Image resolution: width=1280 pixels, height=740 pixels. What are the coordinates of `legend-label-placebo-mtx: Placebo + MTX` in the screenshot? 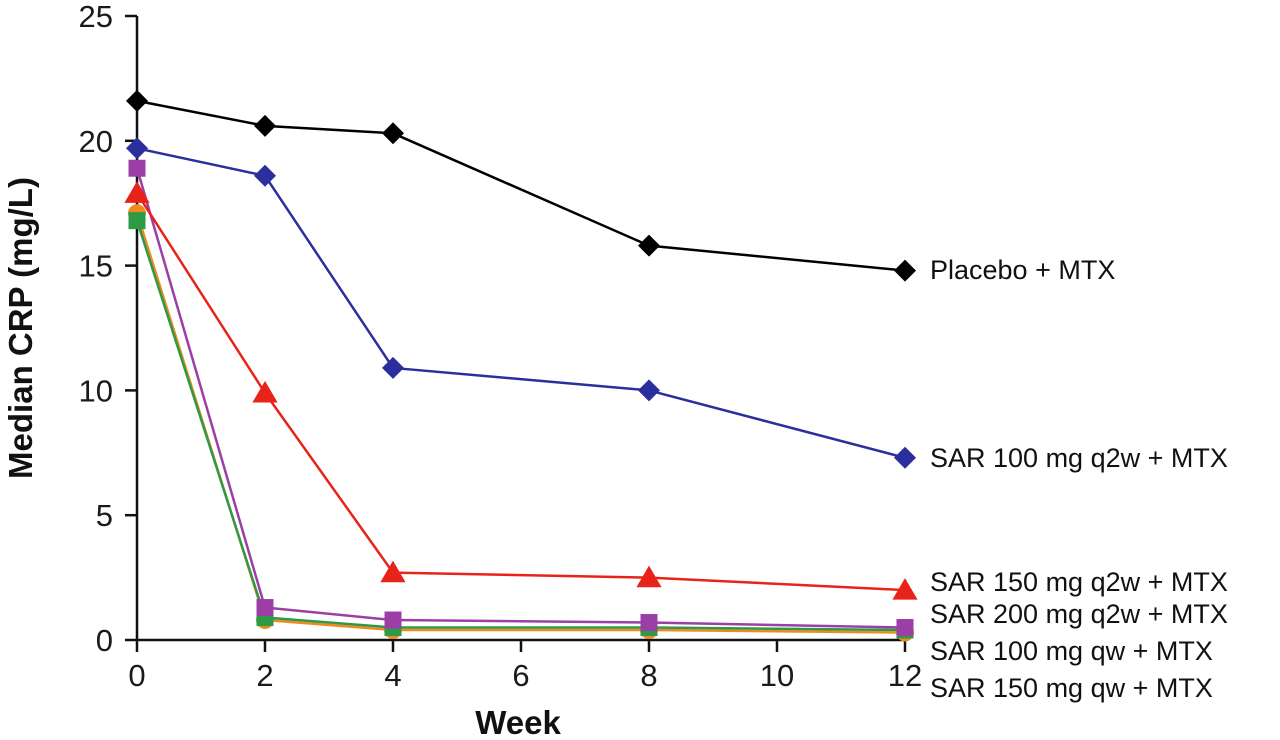 It's located at (1022, 270).